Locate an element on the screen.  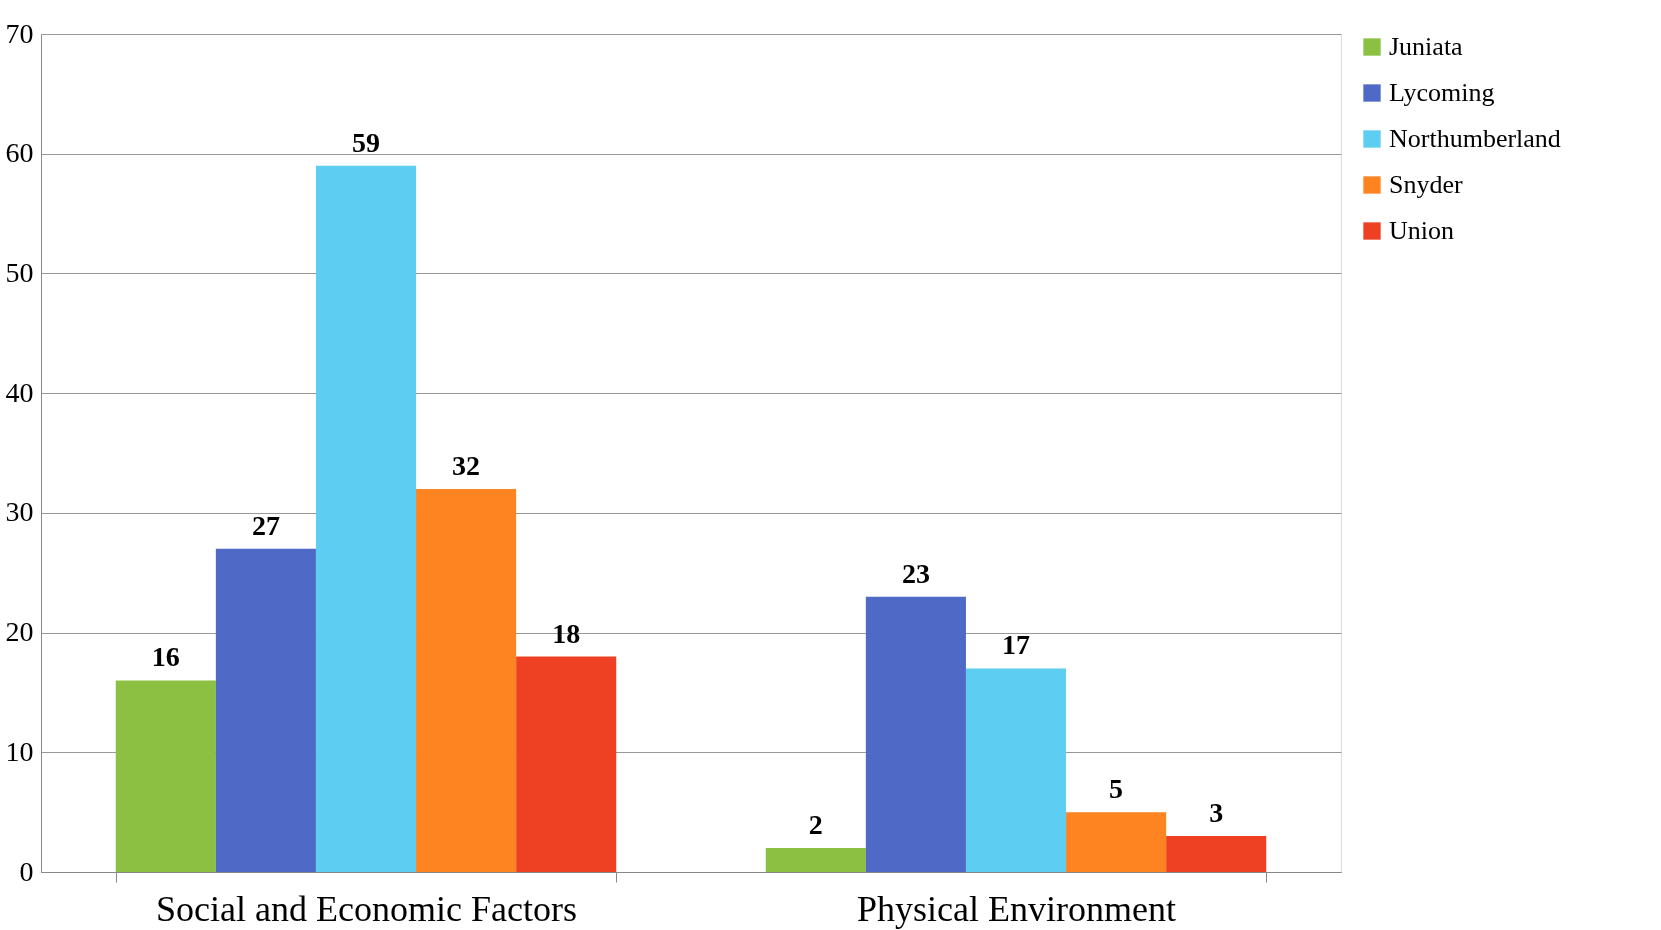
y-tick-label: 10 is located at coordinates (19, 751).